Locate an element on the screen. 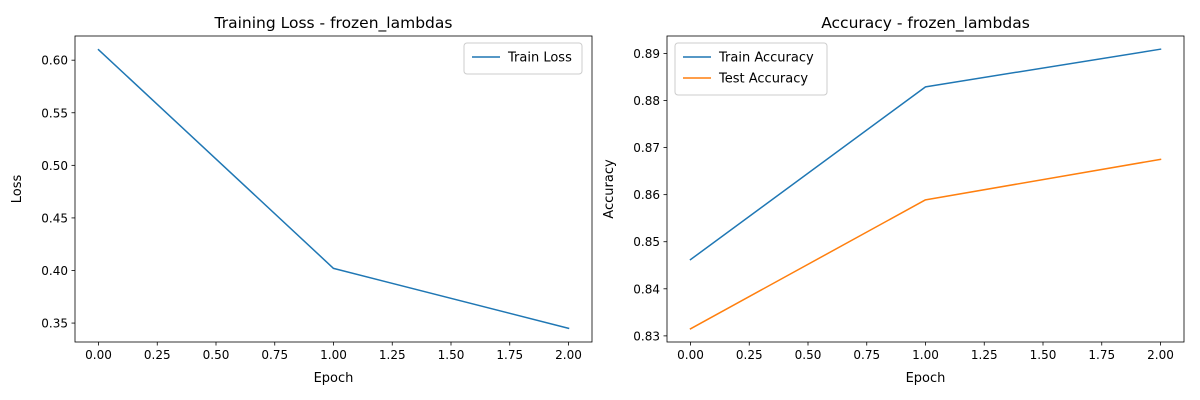  y-axis-label: Loss is located at coordinates (17, 189).